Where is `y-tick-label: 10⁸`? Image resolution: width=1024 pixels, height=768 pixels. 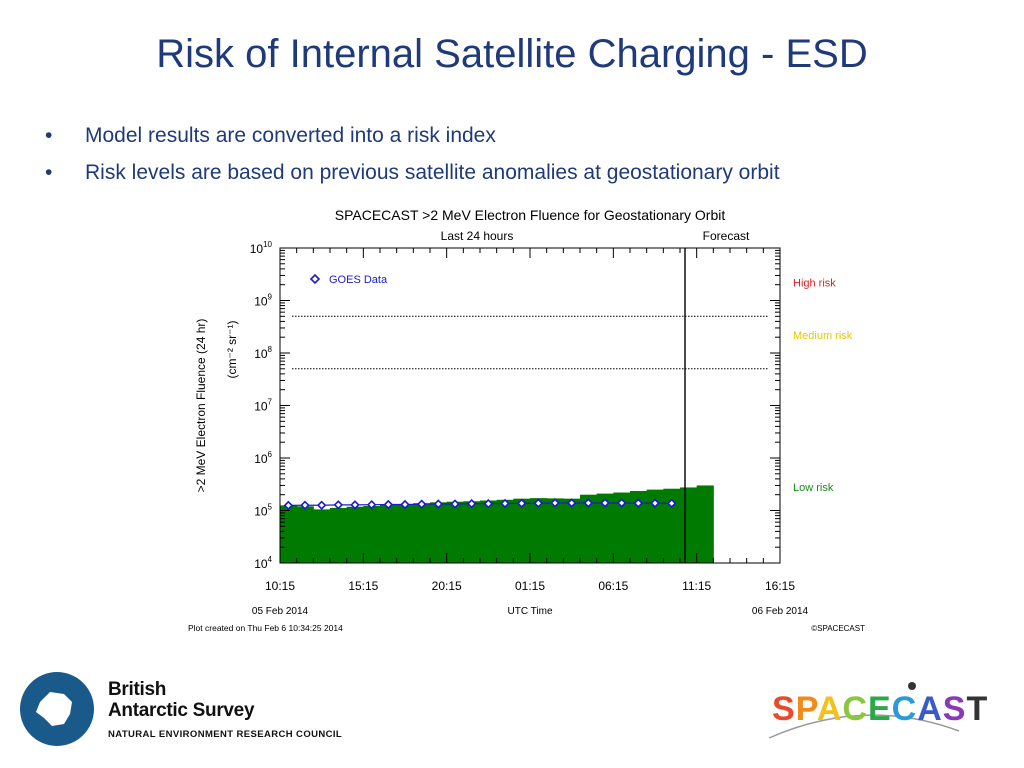 y-tick-label: 10⁸ is located at coordinates (263, 353).